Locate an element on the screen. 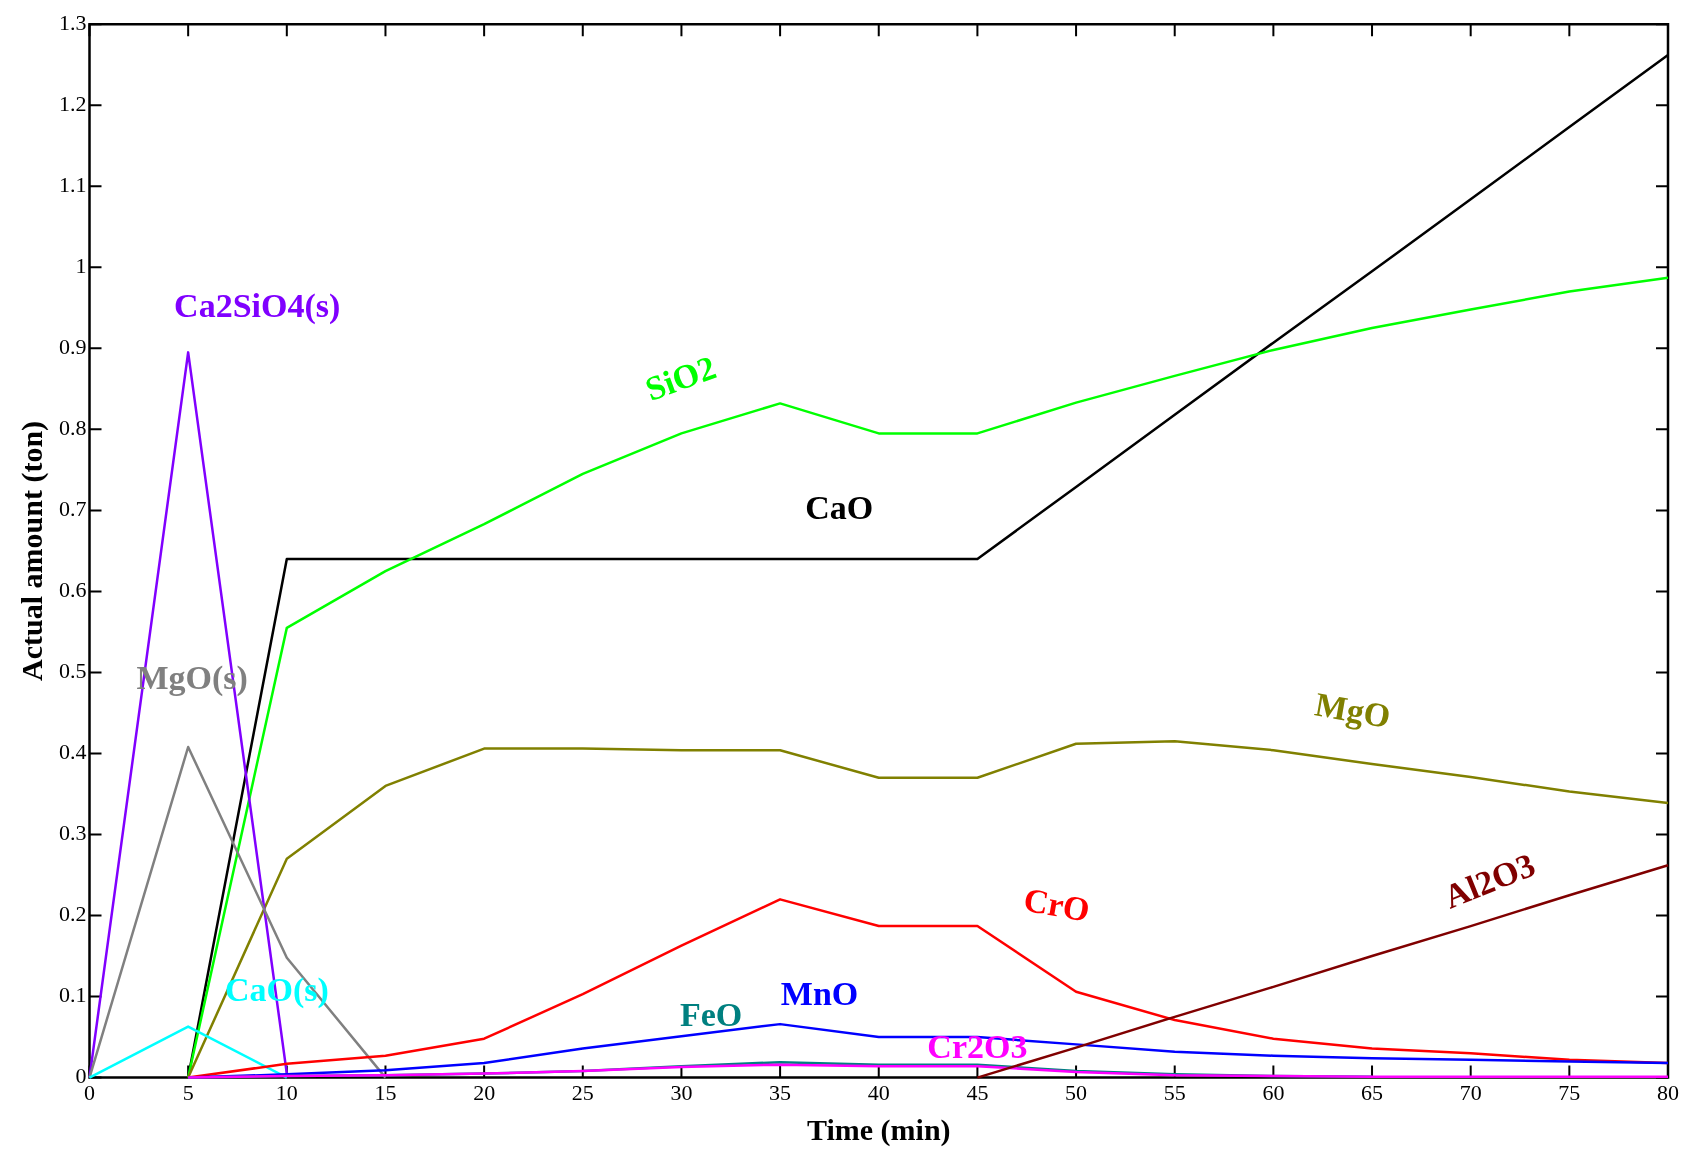 This screenshot has height=1172, width=1699. x-tick-label: 15 is located at coordinates (385, 1092).